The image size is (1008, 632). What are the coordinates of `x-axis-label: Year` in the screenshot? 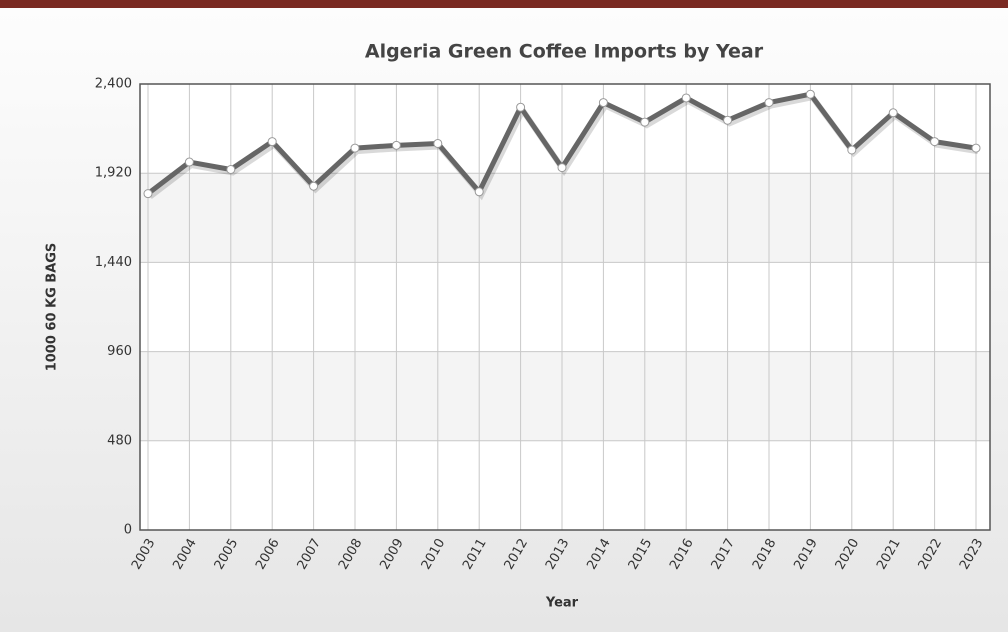 It's located at (562, 603).